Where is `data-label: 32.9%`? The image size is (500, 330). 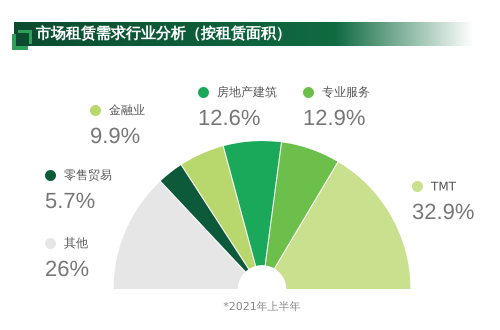
data-label: 32.9% is located at coordinates (443, 212).